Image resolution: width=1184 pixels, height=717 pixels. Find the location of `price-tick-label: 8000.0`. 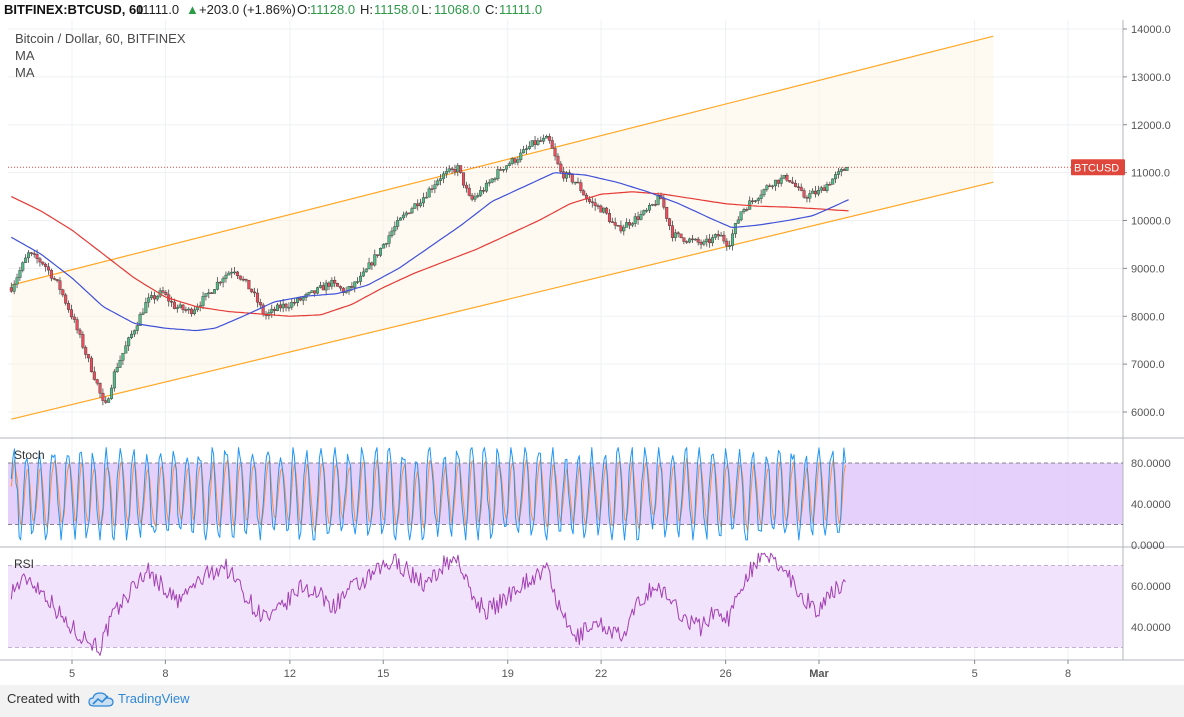

price-tick-label: 8000.0 is located at coordinates (1148, 317).